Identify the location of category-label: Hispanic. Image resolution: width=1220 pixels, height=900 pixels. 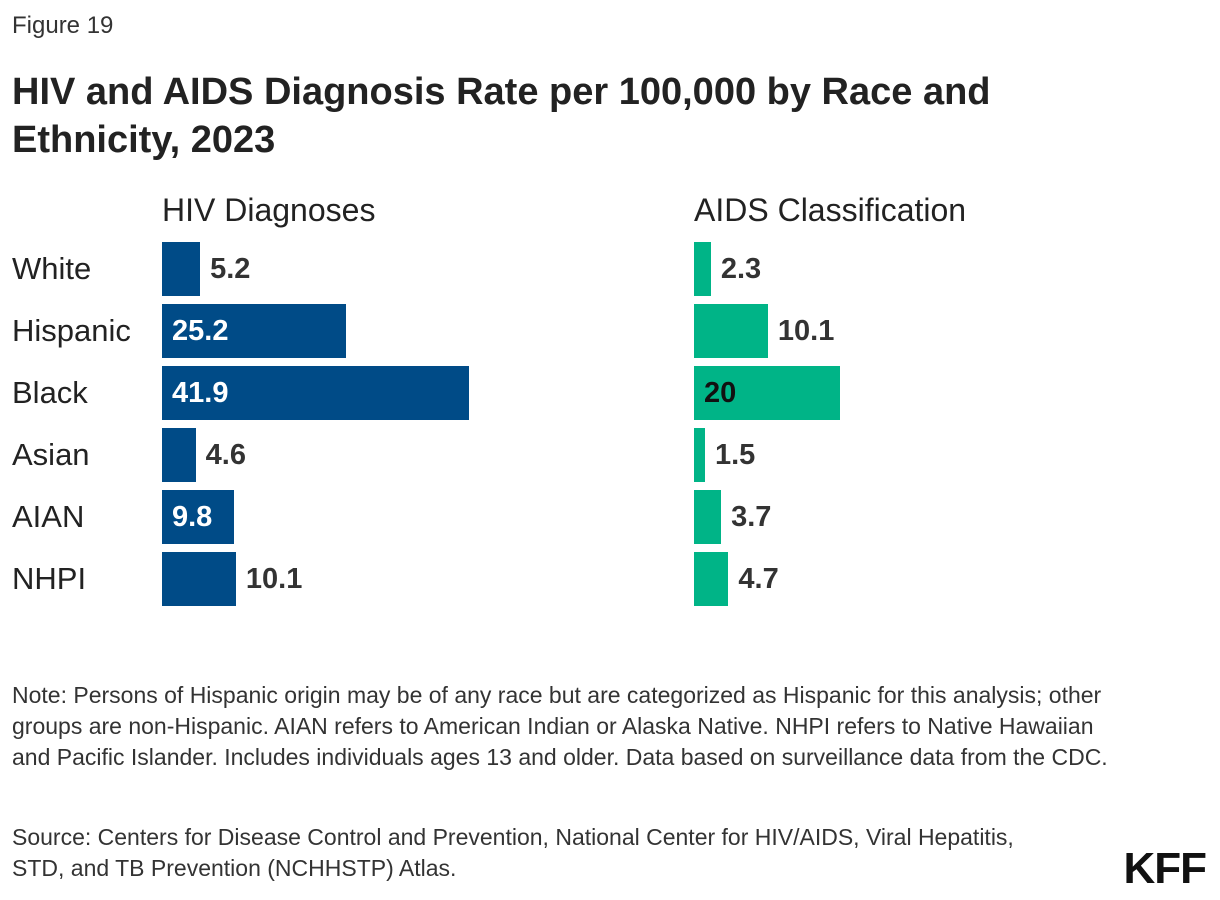
(71, 330).